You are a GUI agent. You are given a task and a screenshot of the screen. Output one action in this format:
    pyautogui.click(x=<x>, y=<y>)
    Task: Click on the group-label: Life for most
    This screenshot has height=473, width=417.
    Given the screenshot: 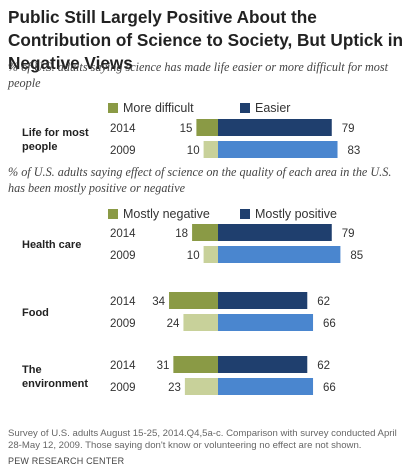 What is the action you would take?
    pyautogui.click(x=55, y=133)
    